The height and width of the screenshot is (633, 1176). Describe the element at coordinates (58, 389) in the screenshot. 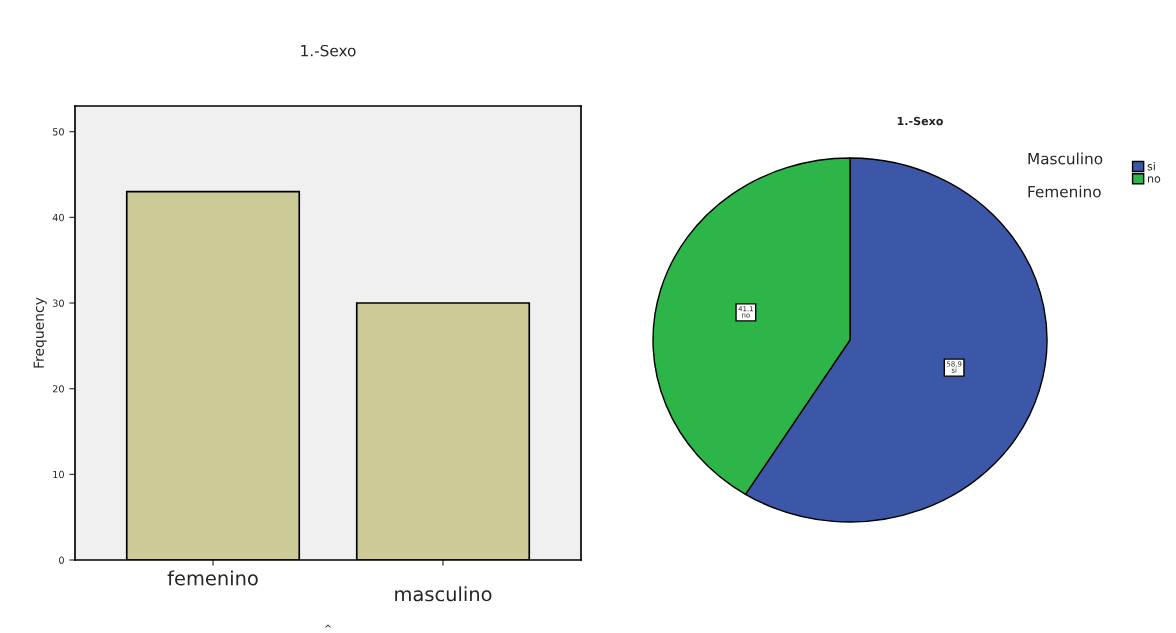

I see `y-tick-label: 20` at that location.